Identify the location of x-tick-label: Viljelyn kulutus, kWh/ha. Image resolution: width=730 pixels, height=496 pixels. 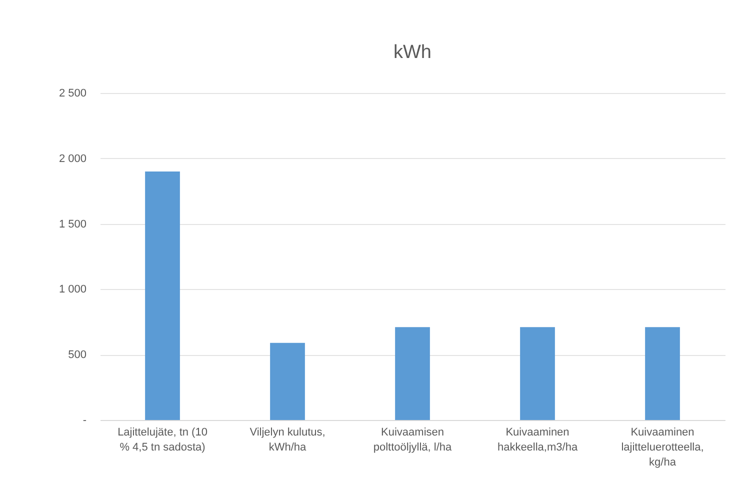
(288, 440).